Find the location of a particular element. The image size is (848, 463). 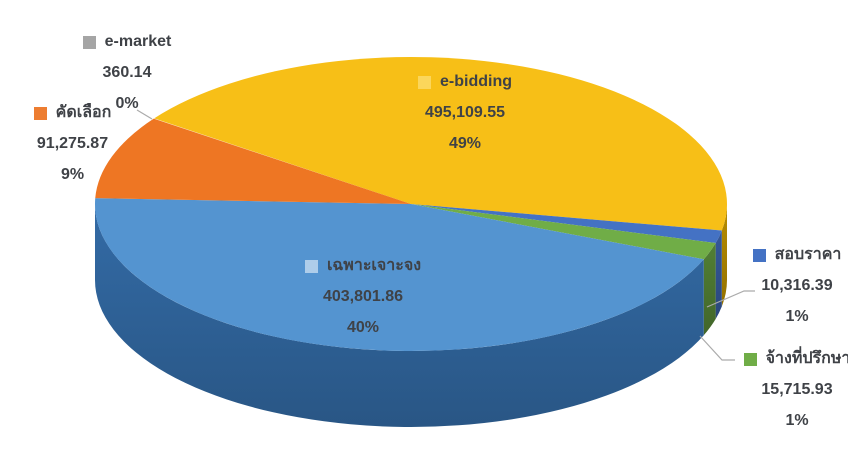

chapo-jaojong-name: เฉพาะเจาะจง is located at coordinates (374, 265).